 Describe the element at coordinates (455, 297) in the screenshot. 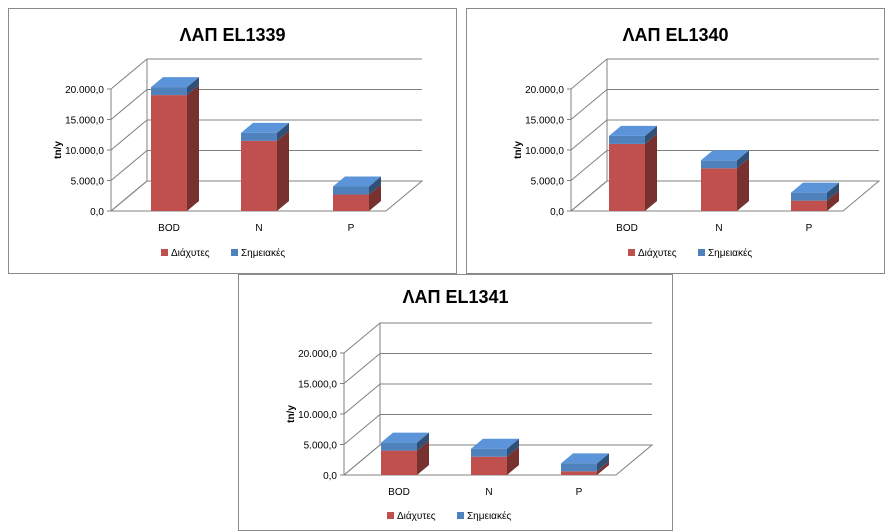

I see `chart-title: ΛΑΠ EL1341` at that location.